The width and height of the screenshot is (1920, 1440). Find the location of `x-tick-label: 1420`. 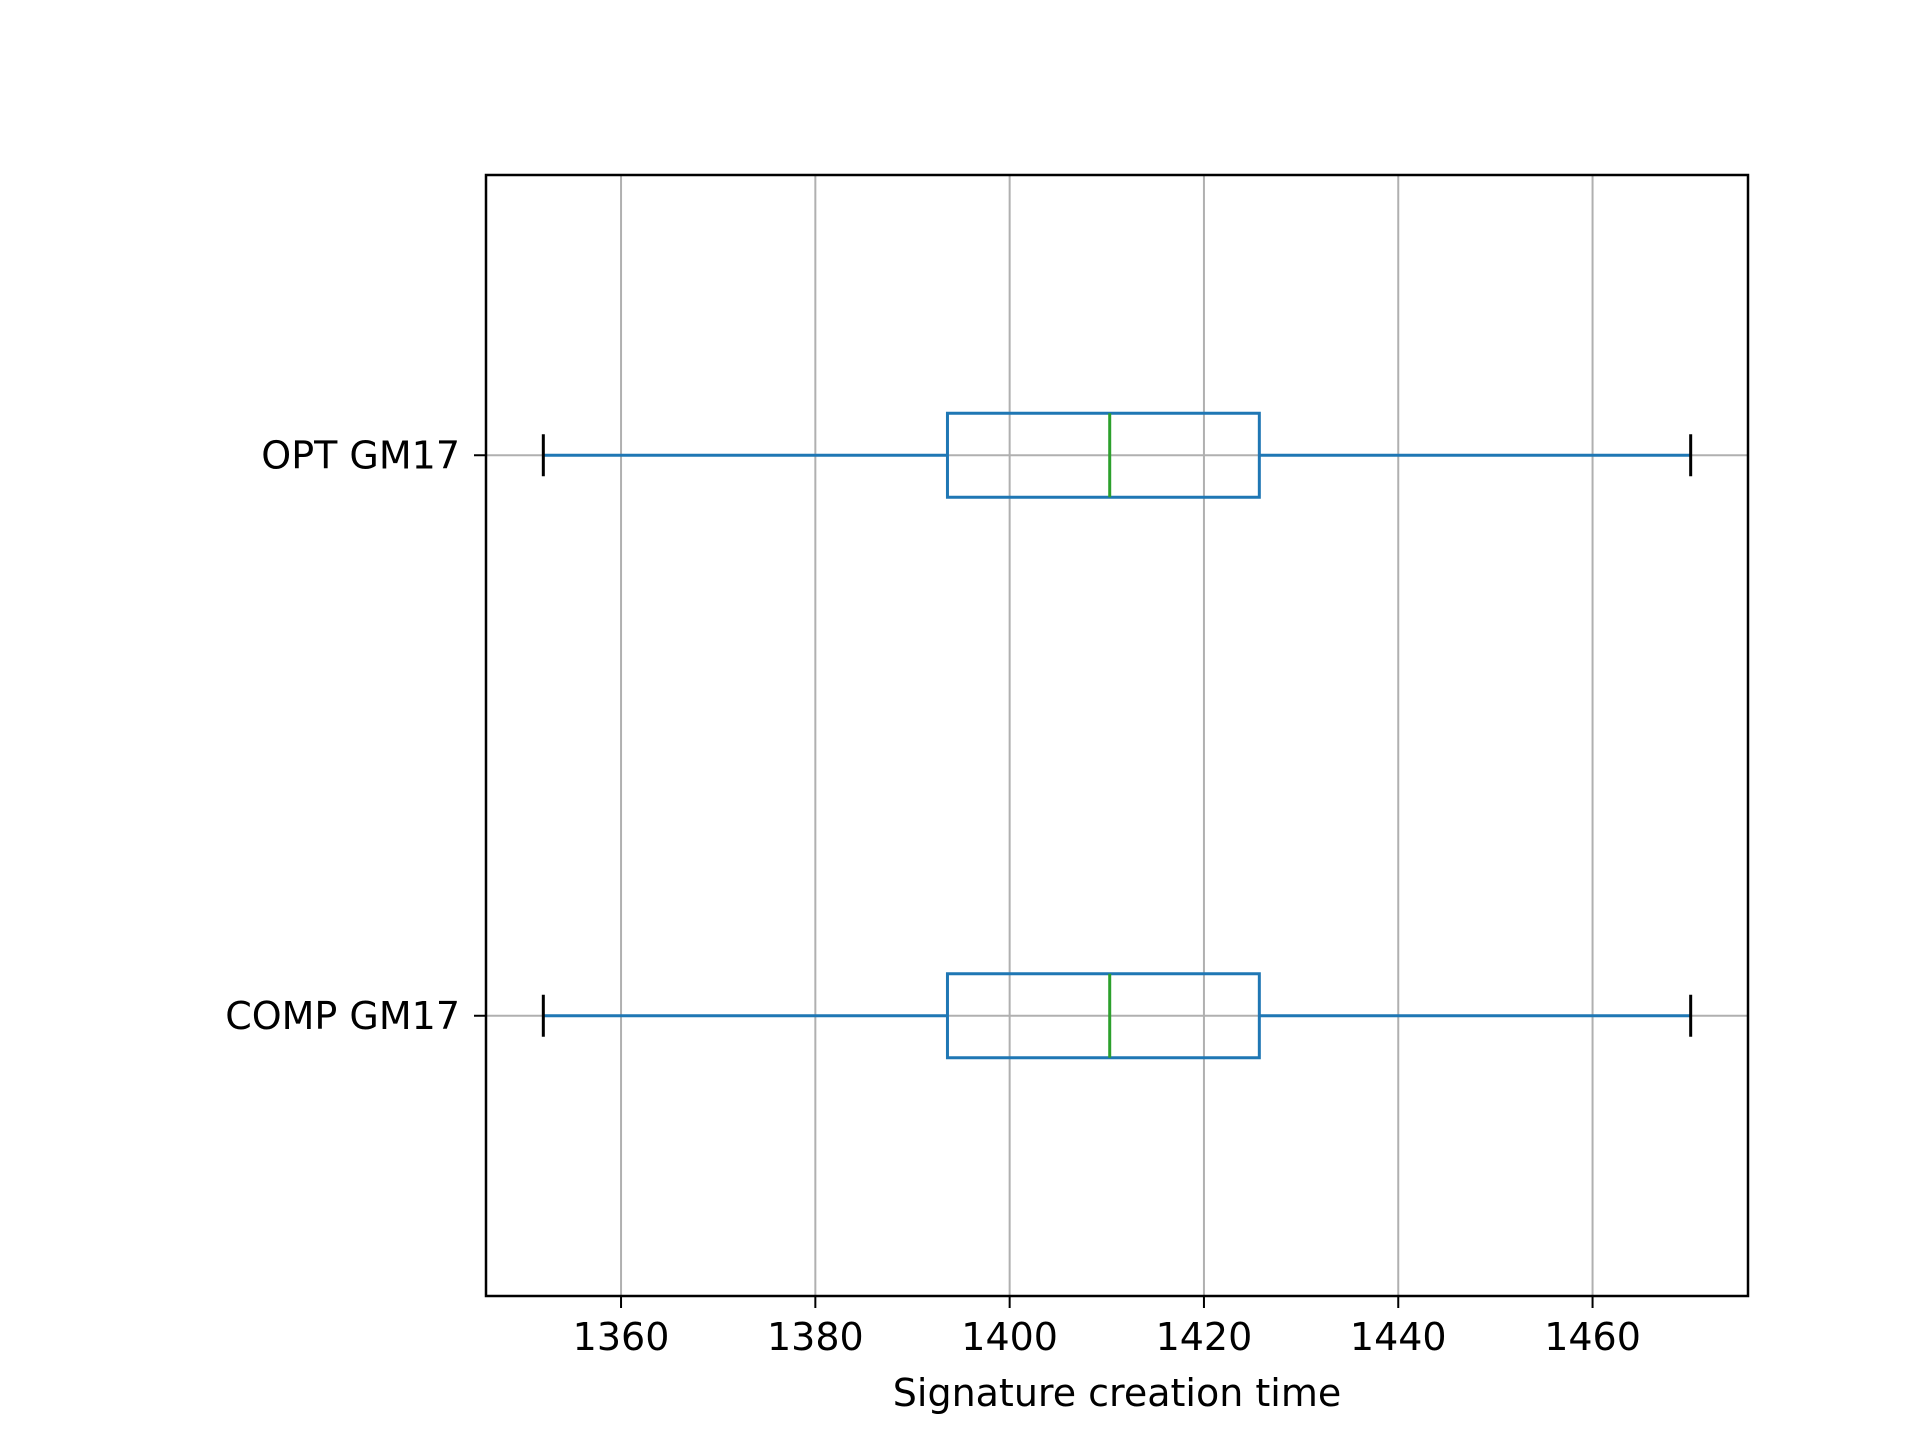

x-tick-label: 1420 is located at coordinates (1204, 1337).